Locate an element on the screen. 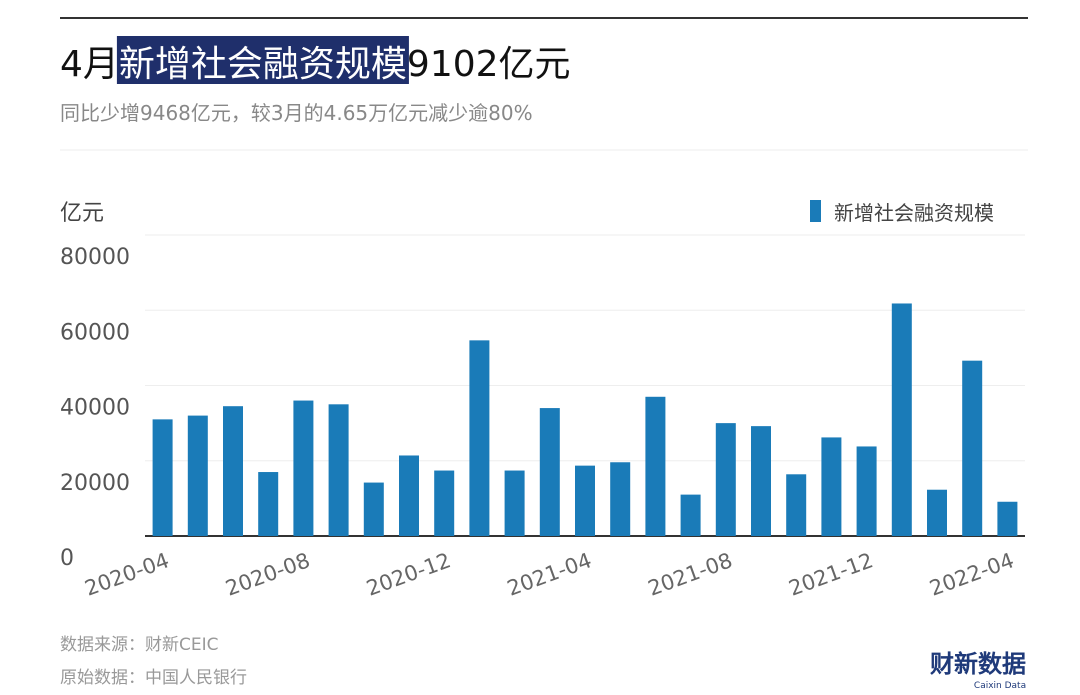 This screenshot has height=695, width=1080. chart-title: 4月新增社会融资规模9102亿元 is located at coordinates (315, 64).